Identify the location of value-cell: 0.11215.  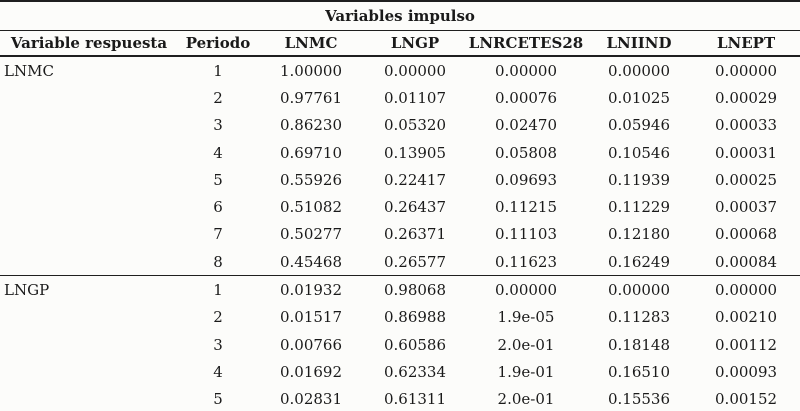
(526, 207).